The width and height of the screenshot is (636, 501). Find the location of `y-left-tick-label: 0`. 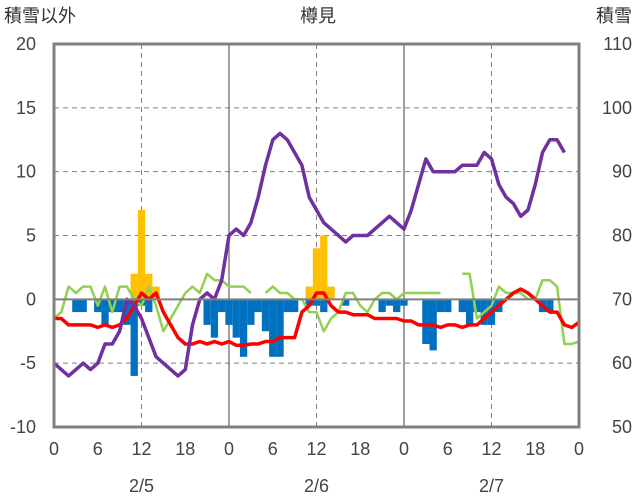

y-left-tick-label: 0 is located at coordinates (31, 299).